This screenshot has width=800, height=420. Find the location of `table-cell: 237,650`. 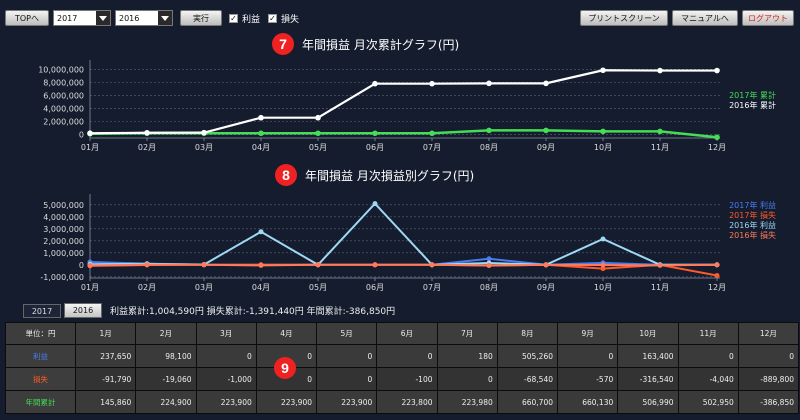

table-cell: 237,650 is located at coordinates (105, 356).